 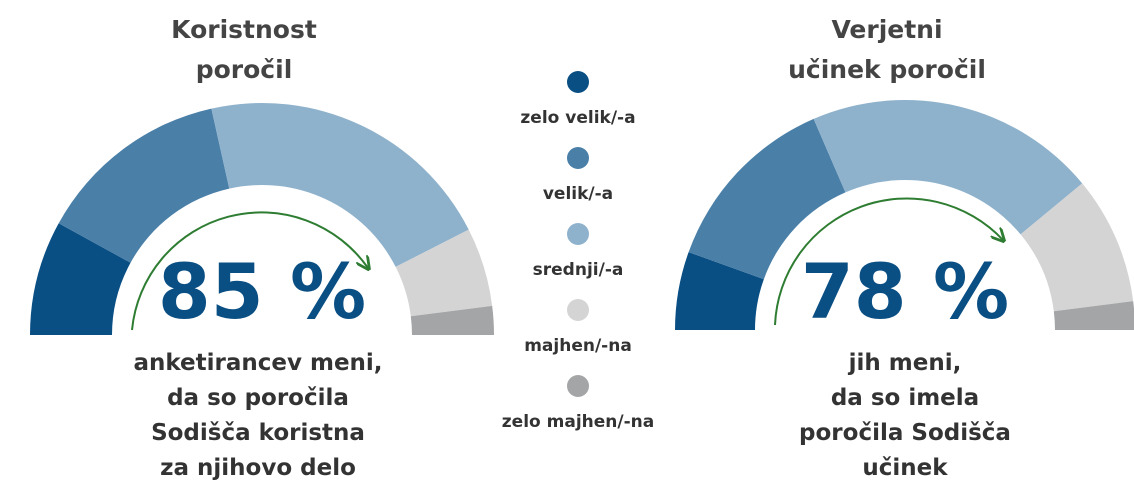 I want to click on description: jih meni,, so click(x=905, y=363).